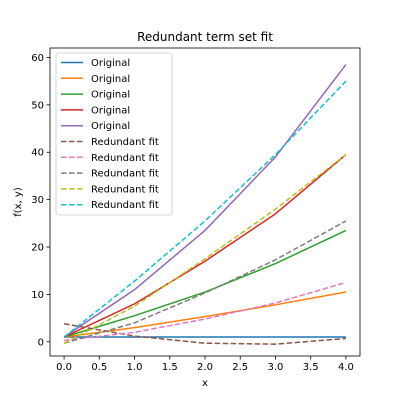  I want to click on x-tick-label: 2.5, so click(240, 367).